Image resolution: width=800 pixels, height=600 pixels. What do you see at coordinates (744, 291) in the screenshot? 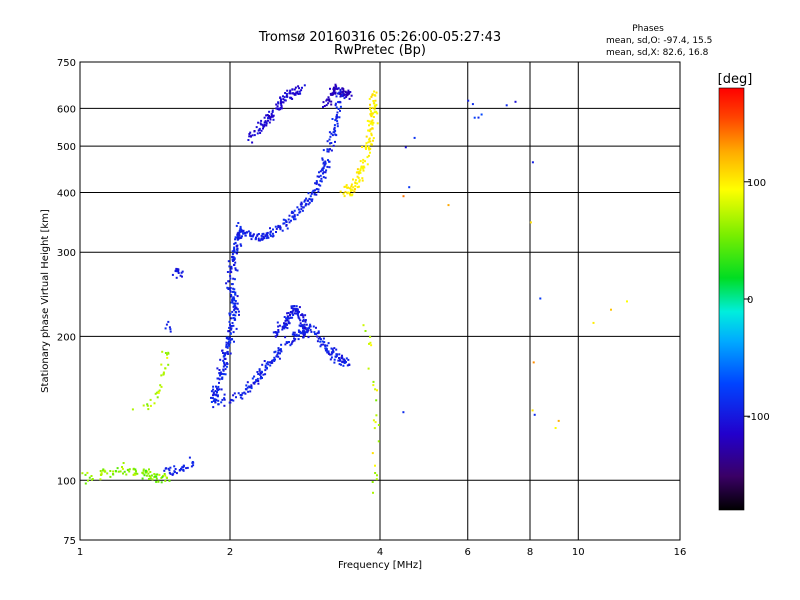
I see `phase-colorbar: [deg] 100 0 -100` at bounding box center [744, 291].